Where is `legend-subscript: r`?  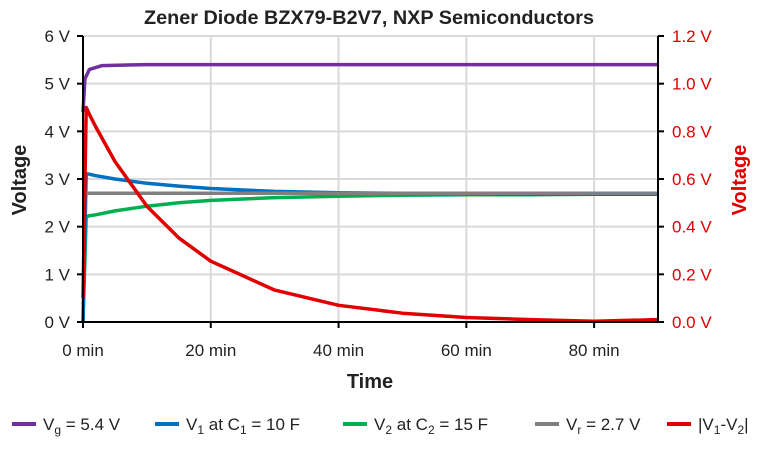
legend-subscript: r is located at coordinates (579, 430).